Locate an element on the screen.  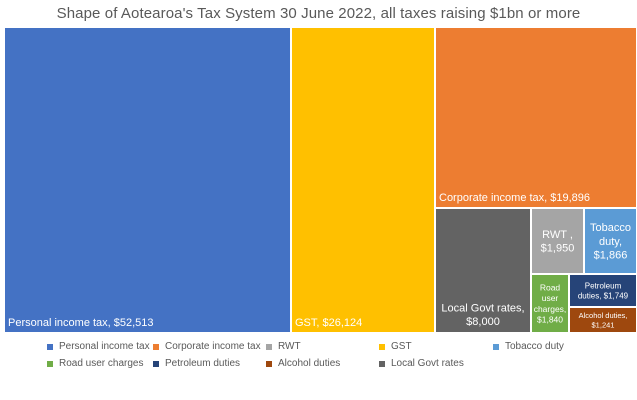
treemap-label: GST, $26,124 is located at coordinates (328, 323).